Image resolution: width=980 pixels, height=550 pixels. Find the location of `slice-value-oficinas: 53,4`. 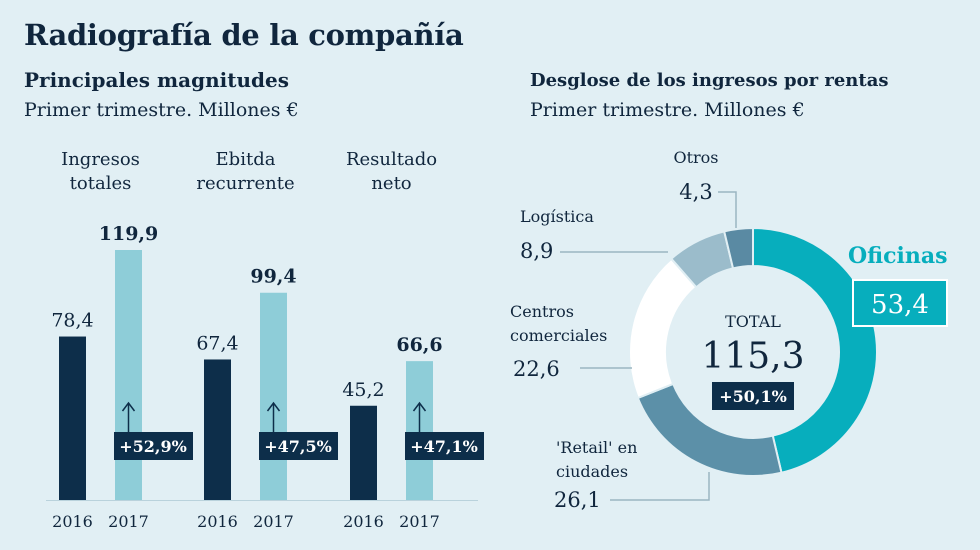

slice-value-oficinas: 53,4 is located at coordinates (900, 305).